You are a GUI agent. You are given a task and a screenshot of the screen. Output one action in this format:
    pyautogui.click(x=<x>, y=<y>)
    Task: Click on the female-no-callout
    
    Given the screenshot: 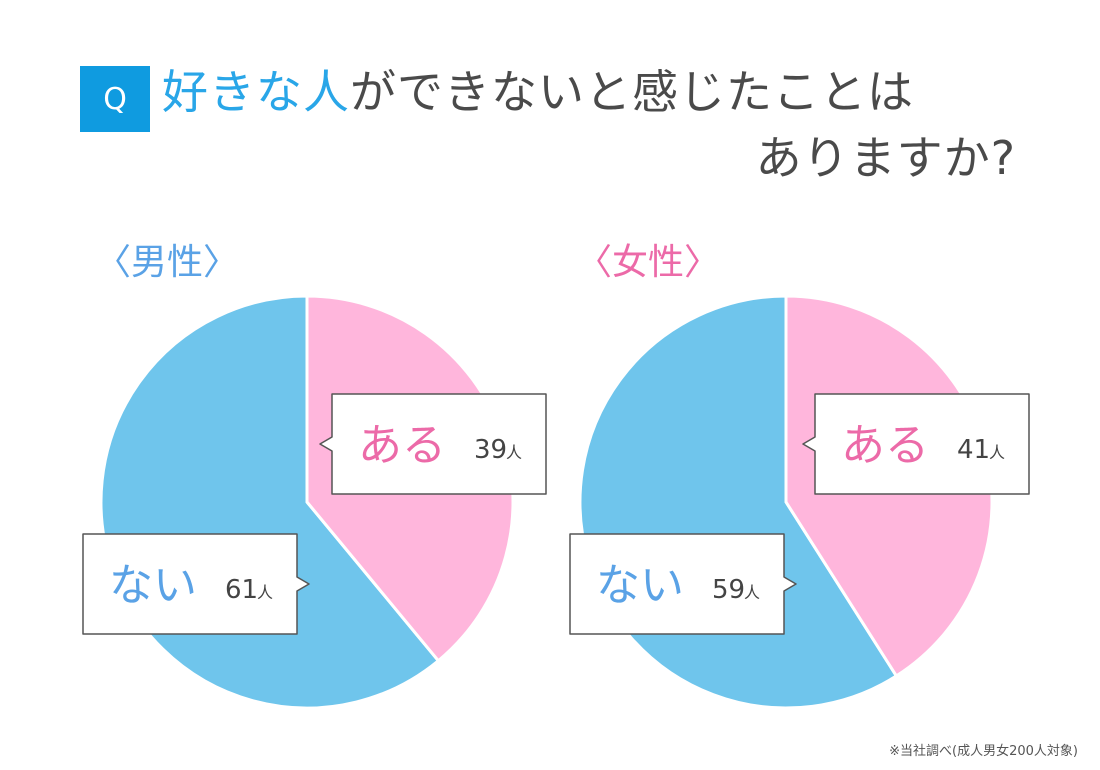 What is the action you would take?
    pyautogui.click(x=683, y=584)
    